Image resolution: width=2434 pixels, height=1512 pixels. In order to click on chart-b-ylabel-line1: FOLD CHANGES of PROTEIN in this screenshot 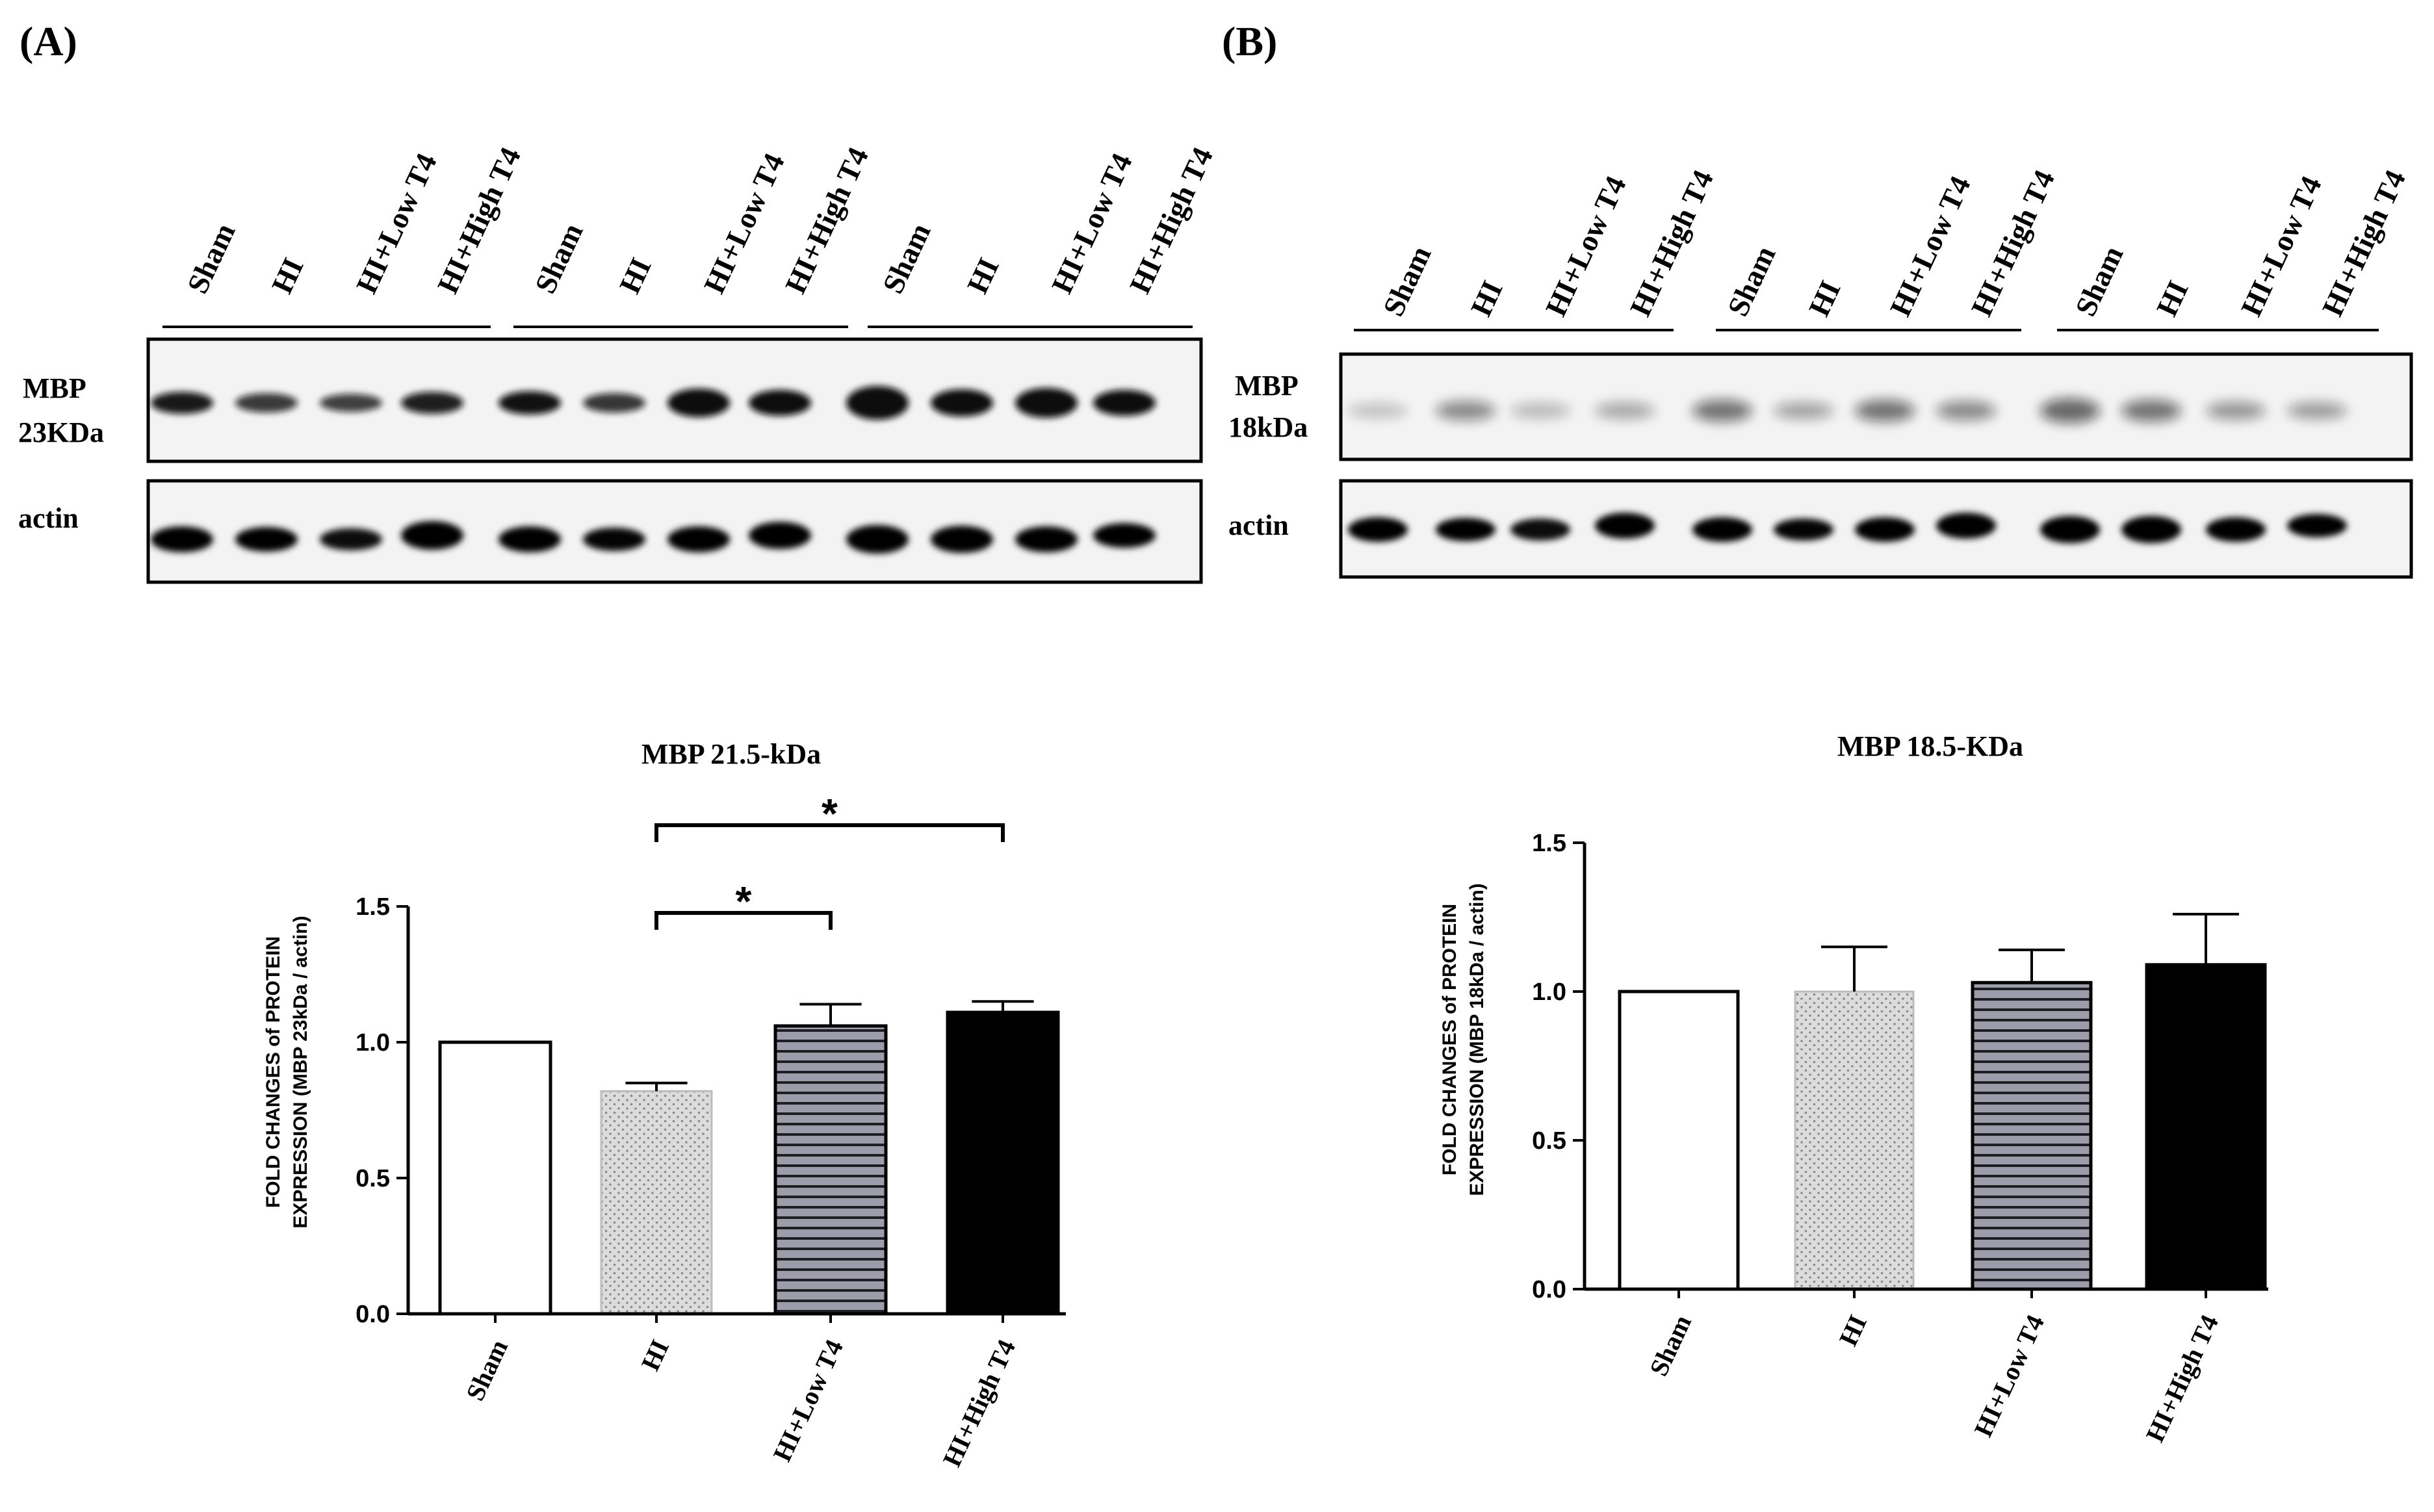, I will do `click(1449, 1039)`.